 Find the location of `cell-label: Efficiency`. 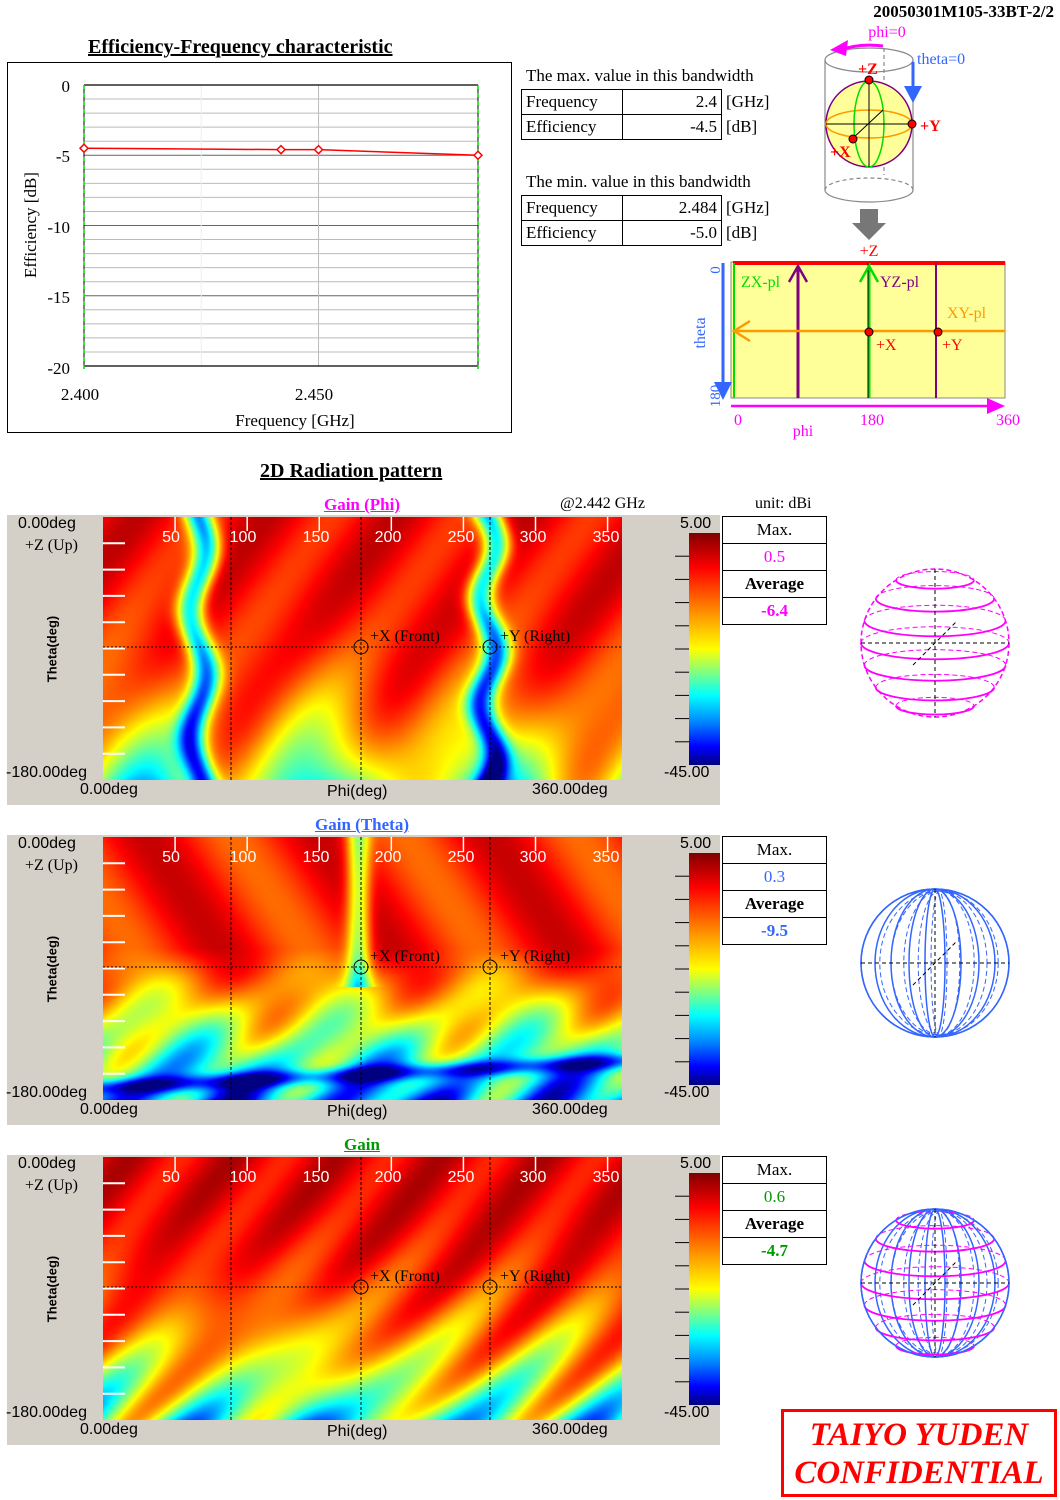

cell-label: Efficiency is located at coordinates (572, 127).